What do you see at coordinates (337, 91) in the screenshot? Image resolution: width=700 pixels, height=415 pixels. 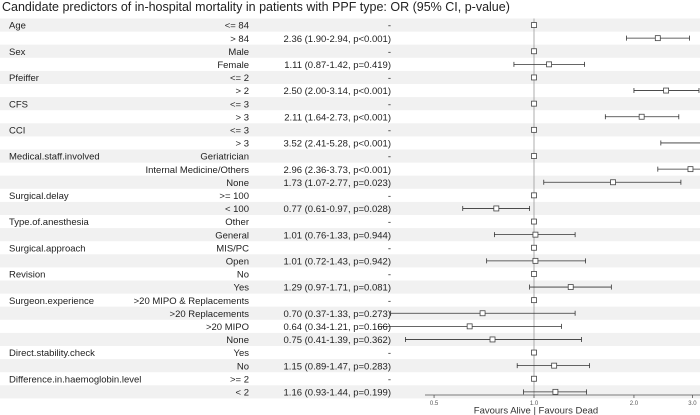 I see `or-text: 2.50 (2.00-3.14, p<0.001)` at bounding box center [337, 91].